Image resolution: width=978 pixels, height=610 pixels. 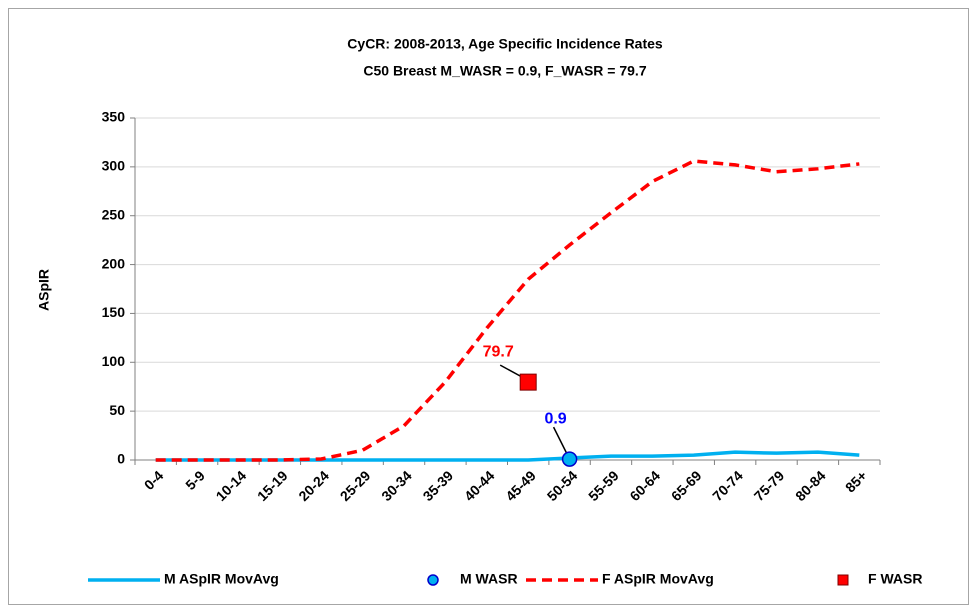 What do you see at coordinates (114, 263) in the screenshot?
I see `y-tick-label: 200` at bounding box center [114, 263].